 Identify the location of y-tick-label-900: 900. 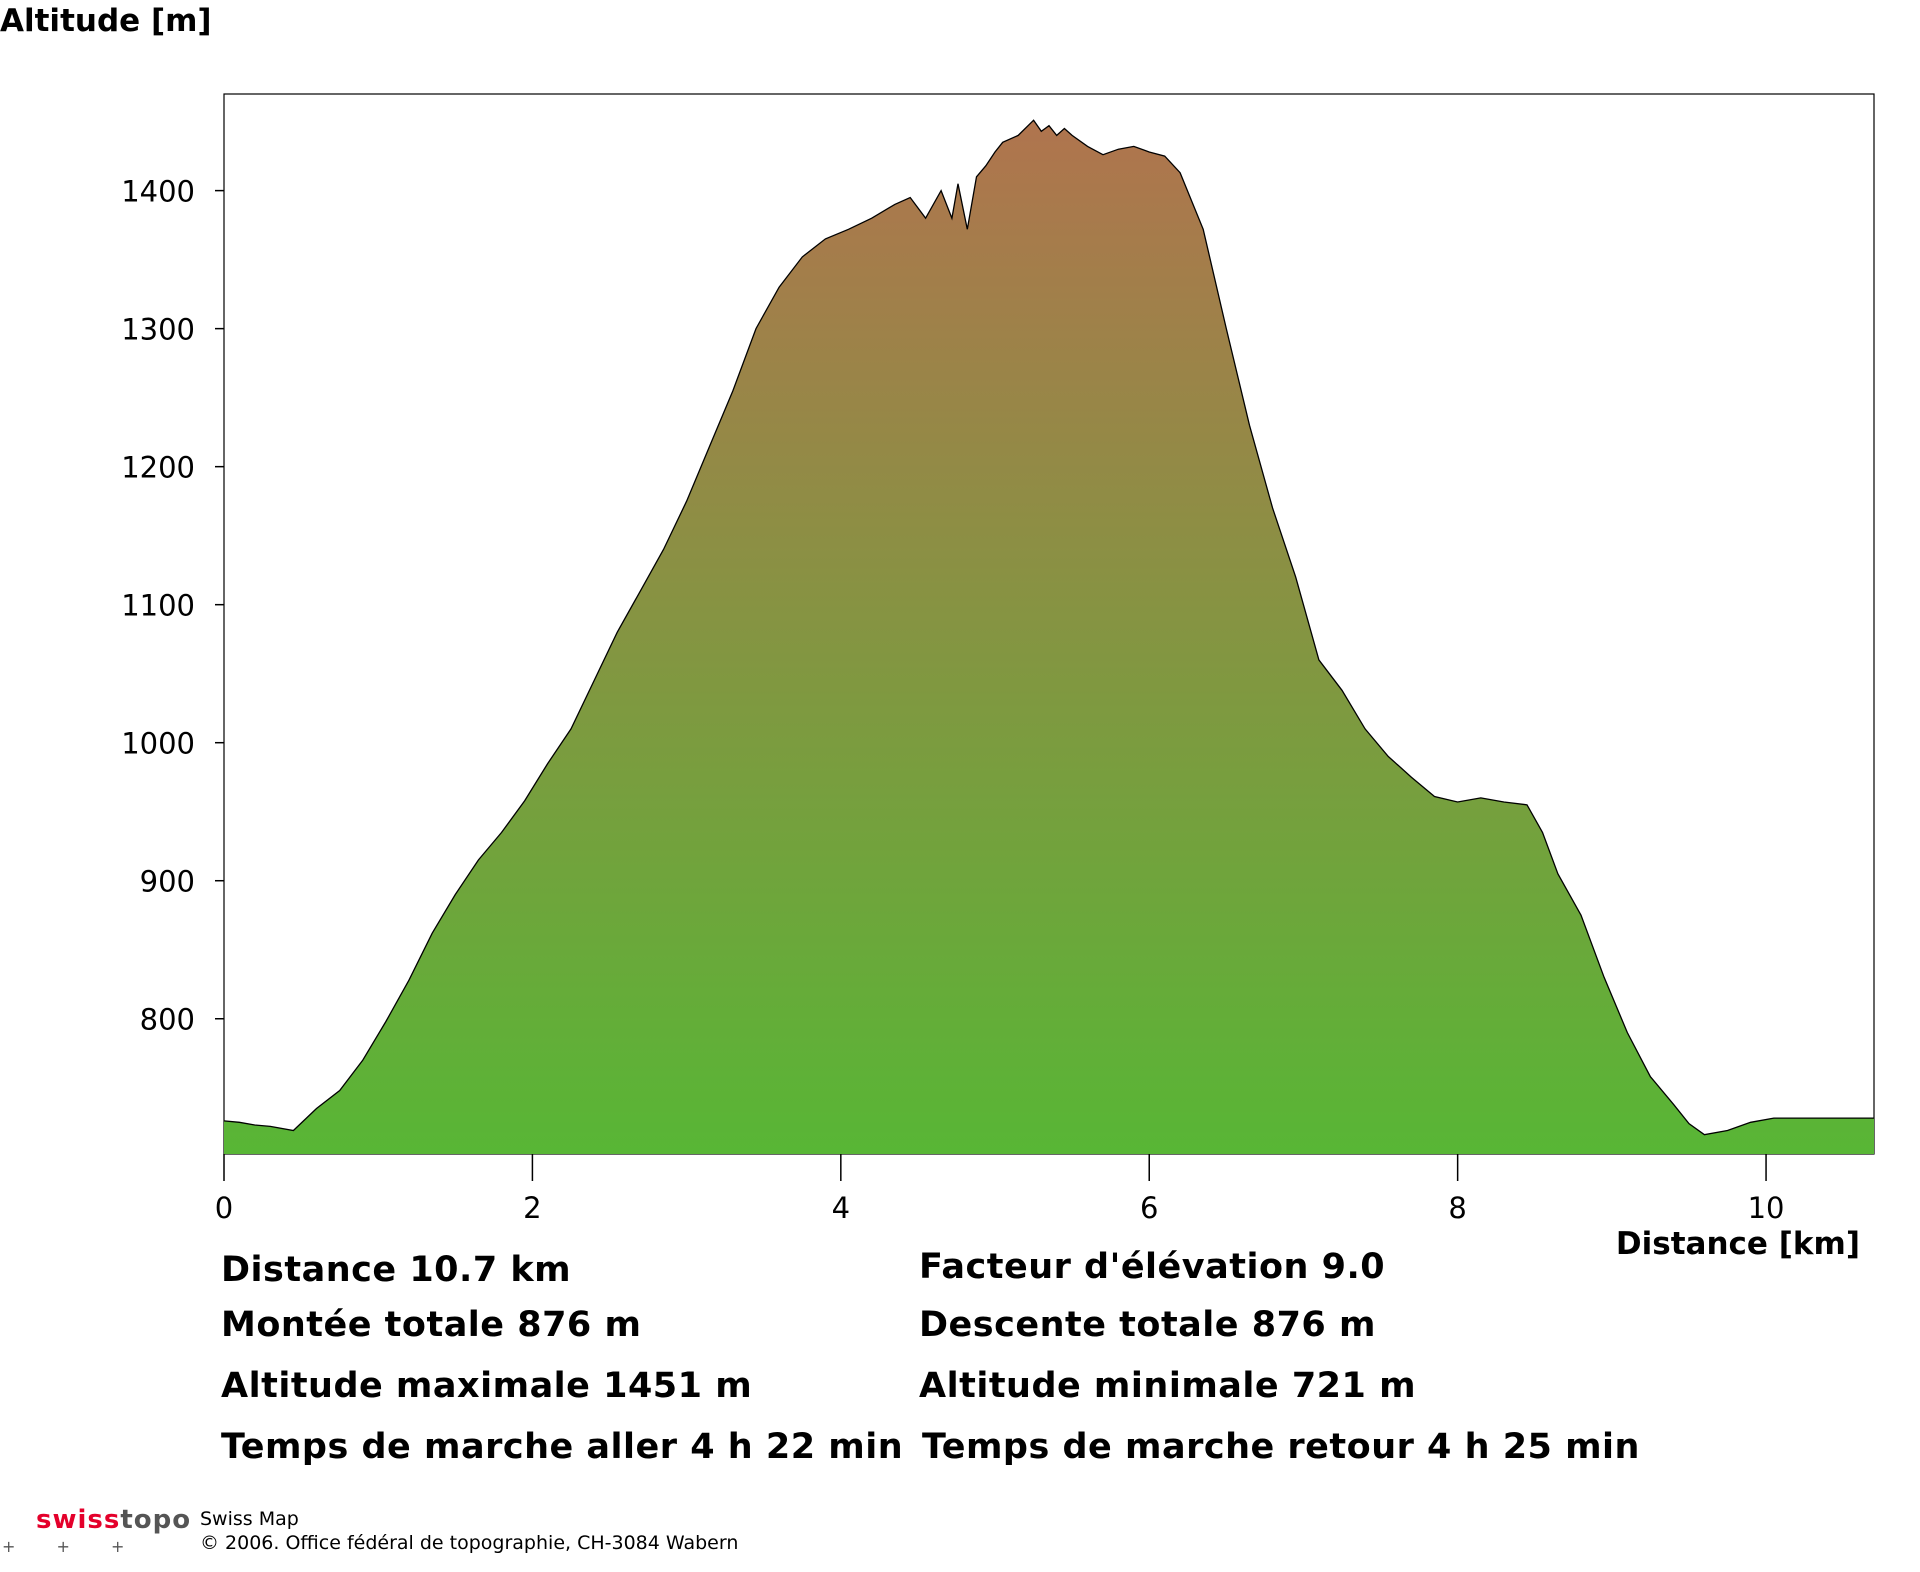
(167, 882).